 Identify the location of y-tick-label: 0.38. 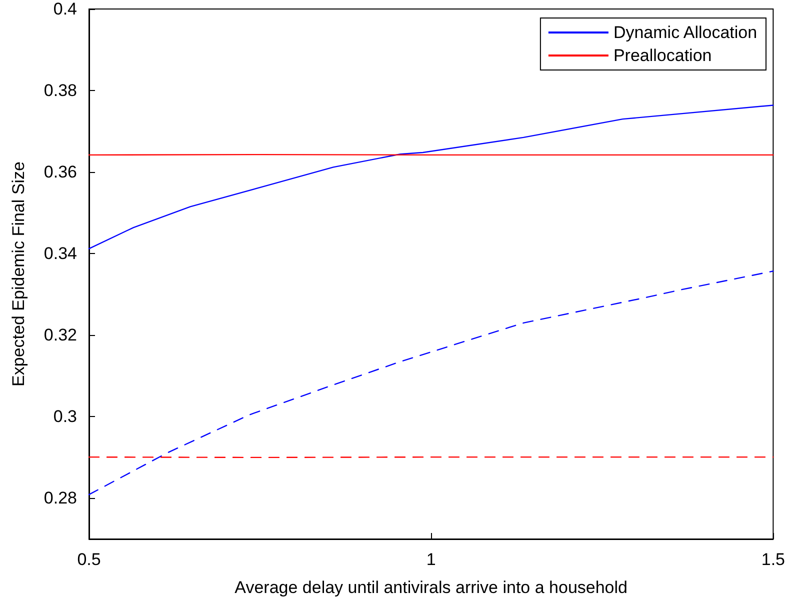
(60, 90).